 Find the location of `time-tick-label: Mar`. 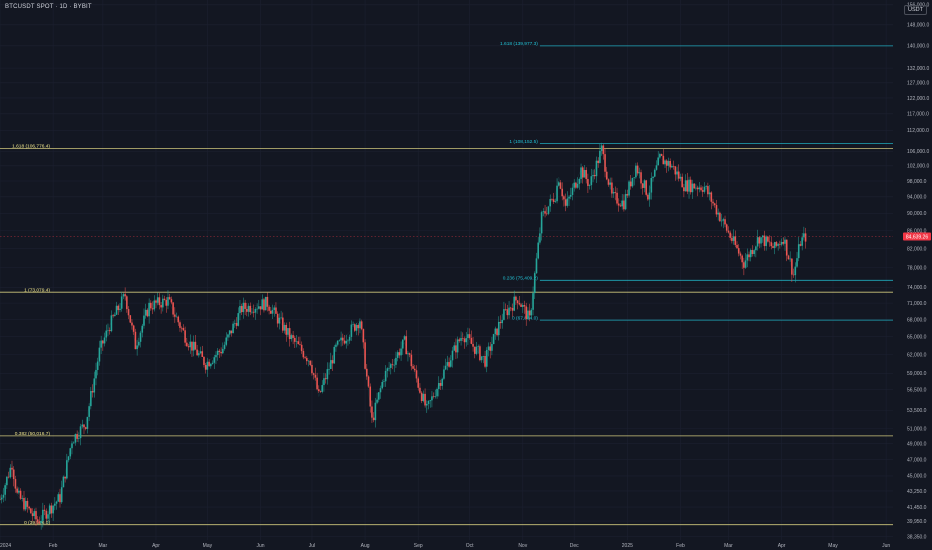

time-tick-label: Mar is located at coordinates (103, 546).